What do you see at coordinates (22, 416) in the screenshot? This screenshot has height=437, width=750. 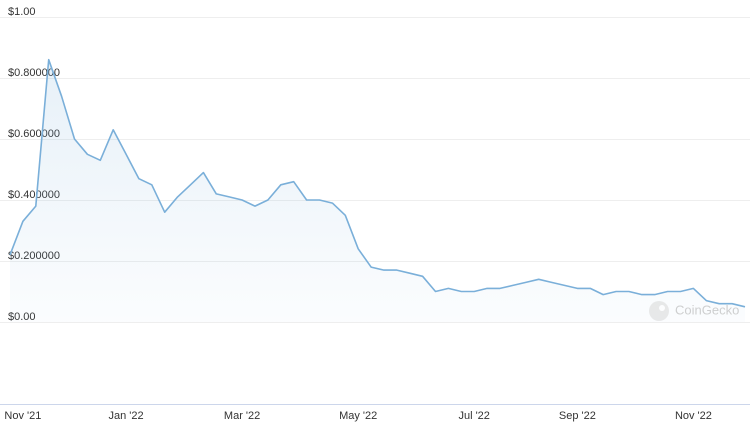 I see `x-tick-label: Nov '21` at bounding box center [22, 416].